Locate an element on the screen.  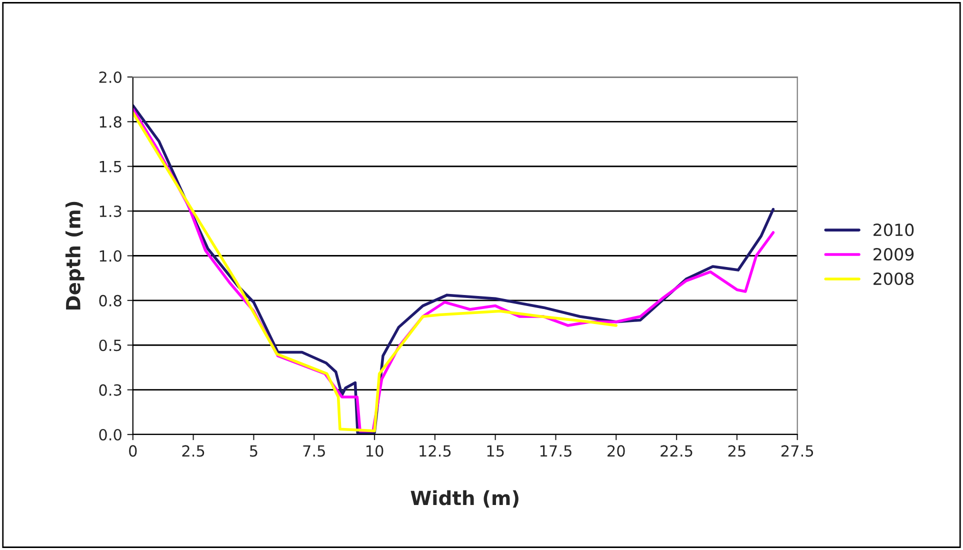
y-tick-label: 0.8 is located at coordinates (110, 300).